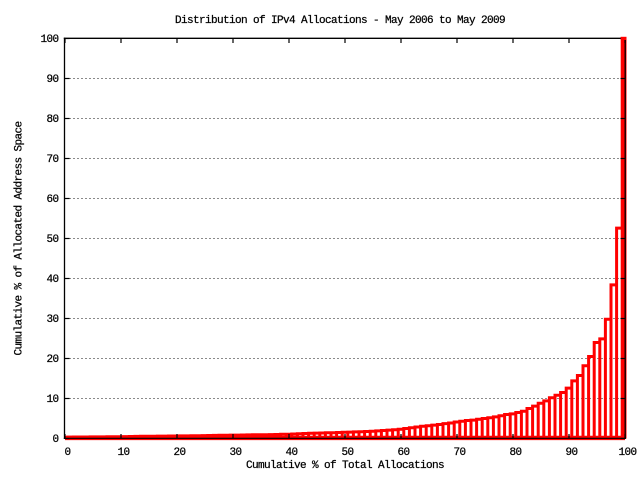 This screenshot has width=640, height=480. Describe the element at coordinates (345, 466) in the screenshot. I see `svg-text:Cumulative % of Total Allocati: Cumulative % of Total Allocations` at that location.